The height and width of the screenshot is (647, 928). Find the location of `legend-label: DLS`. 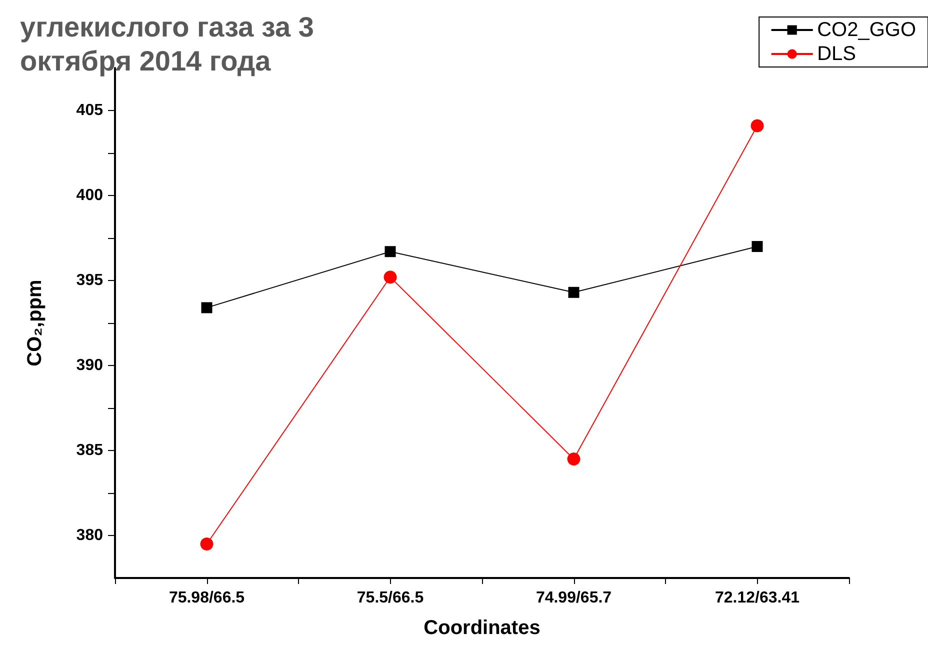

legend-label: DLS is located at coordinates (836, 54).